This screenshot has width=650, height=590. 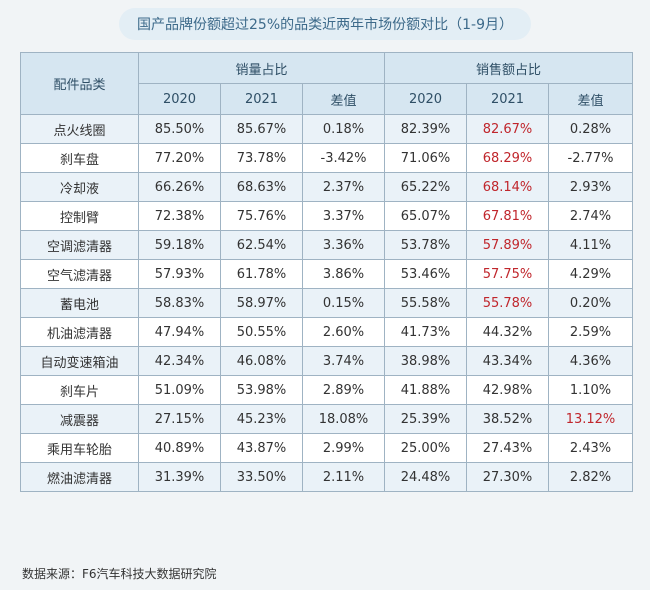 What do you see at coordinates (590, 419) in the screenshot?
I see `sales-diff-cell: 13.12%` at bounding box center [590, 419].